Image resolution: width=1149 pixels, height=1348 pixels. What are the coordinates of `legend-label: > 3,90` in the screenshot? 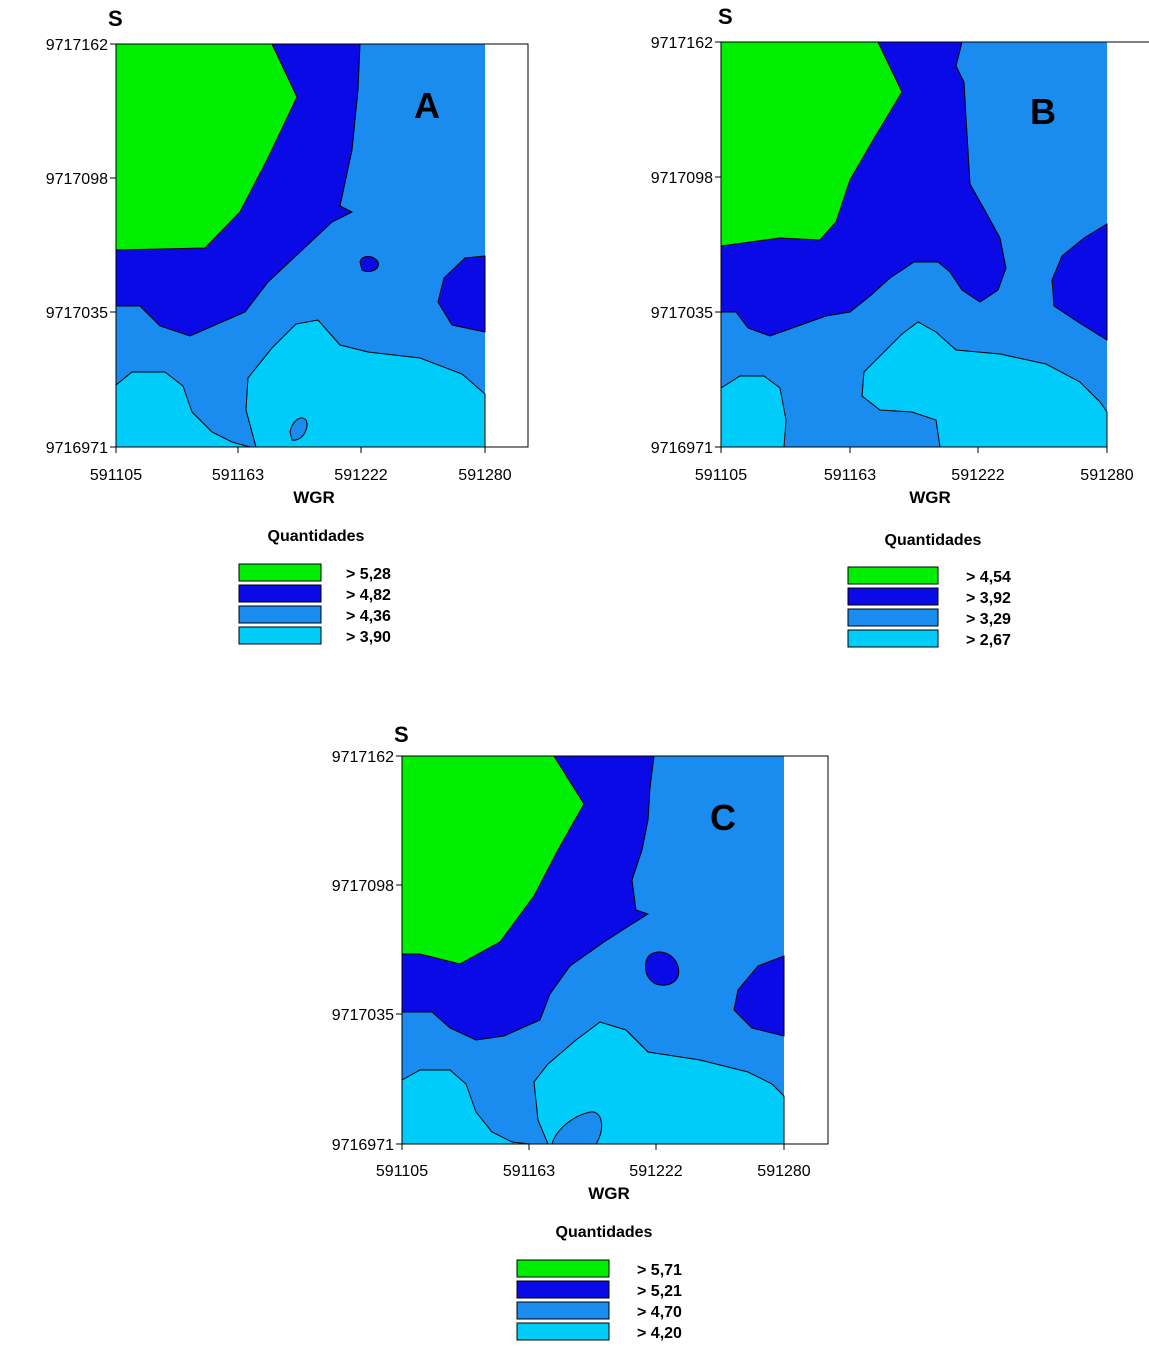 It's located at (368, 637).